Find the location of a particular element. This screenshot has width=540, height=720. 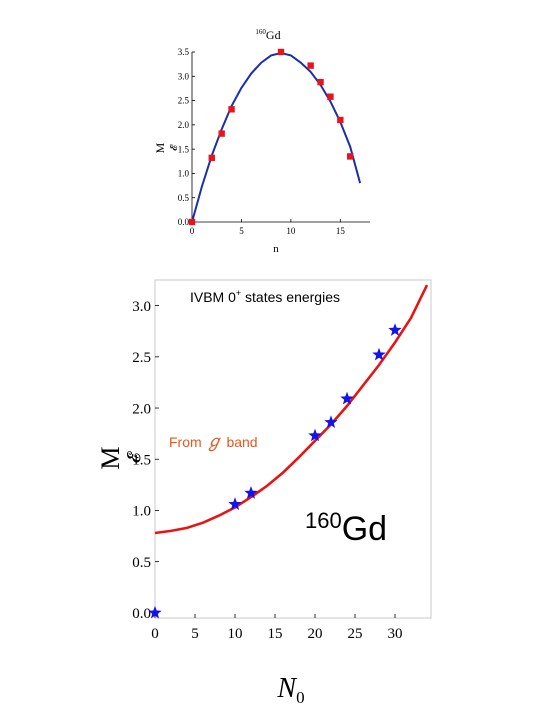

lower-y-tick-label: 2.0 is located at coordinates (141, 409).